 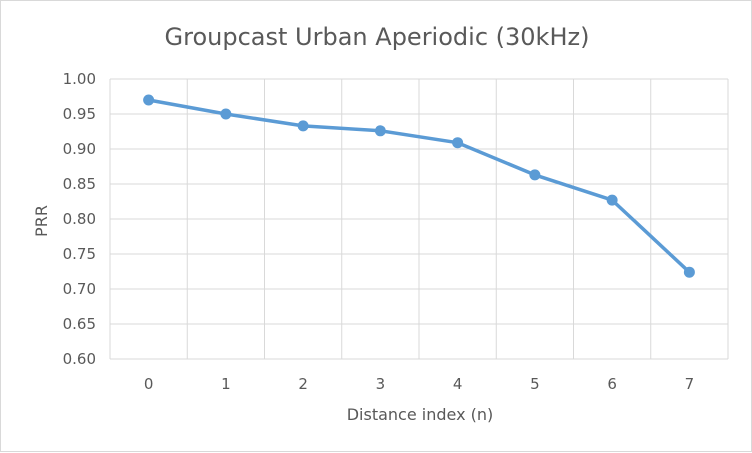 I want to click on x-tick-label: 0, so click(x=149, y=384).